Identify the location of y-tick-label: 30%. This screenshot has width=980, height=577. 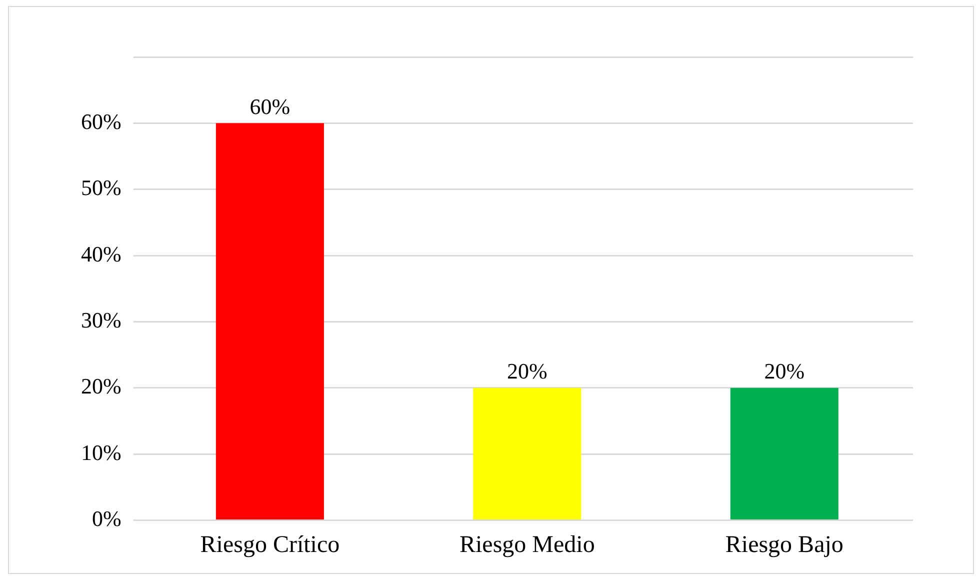
(101, 319).